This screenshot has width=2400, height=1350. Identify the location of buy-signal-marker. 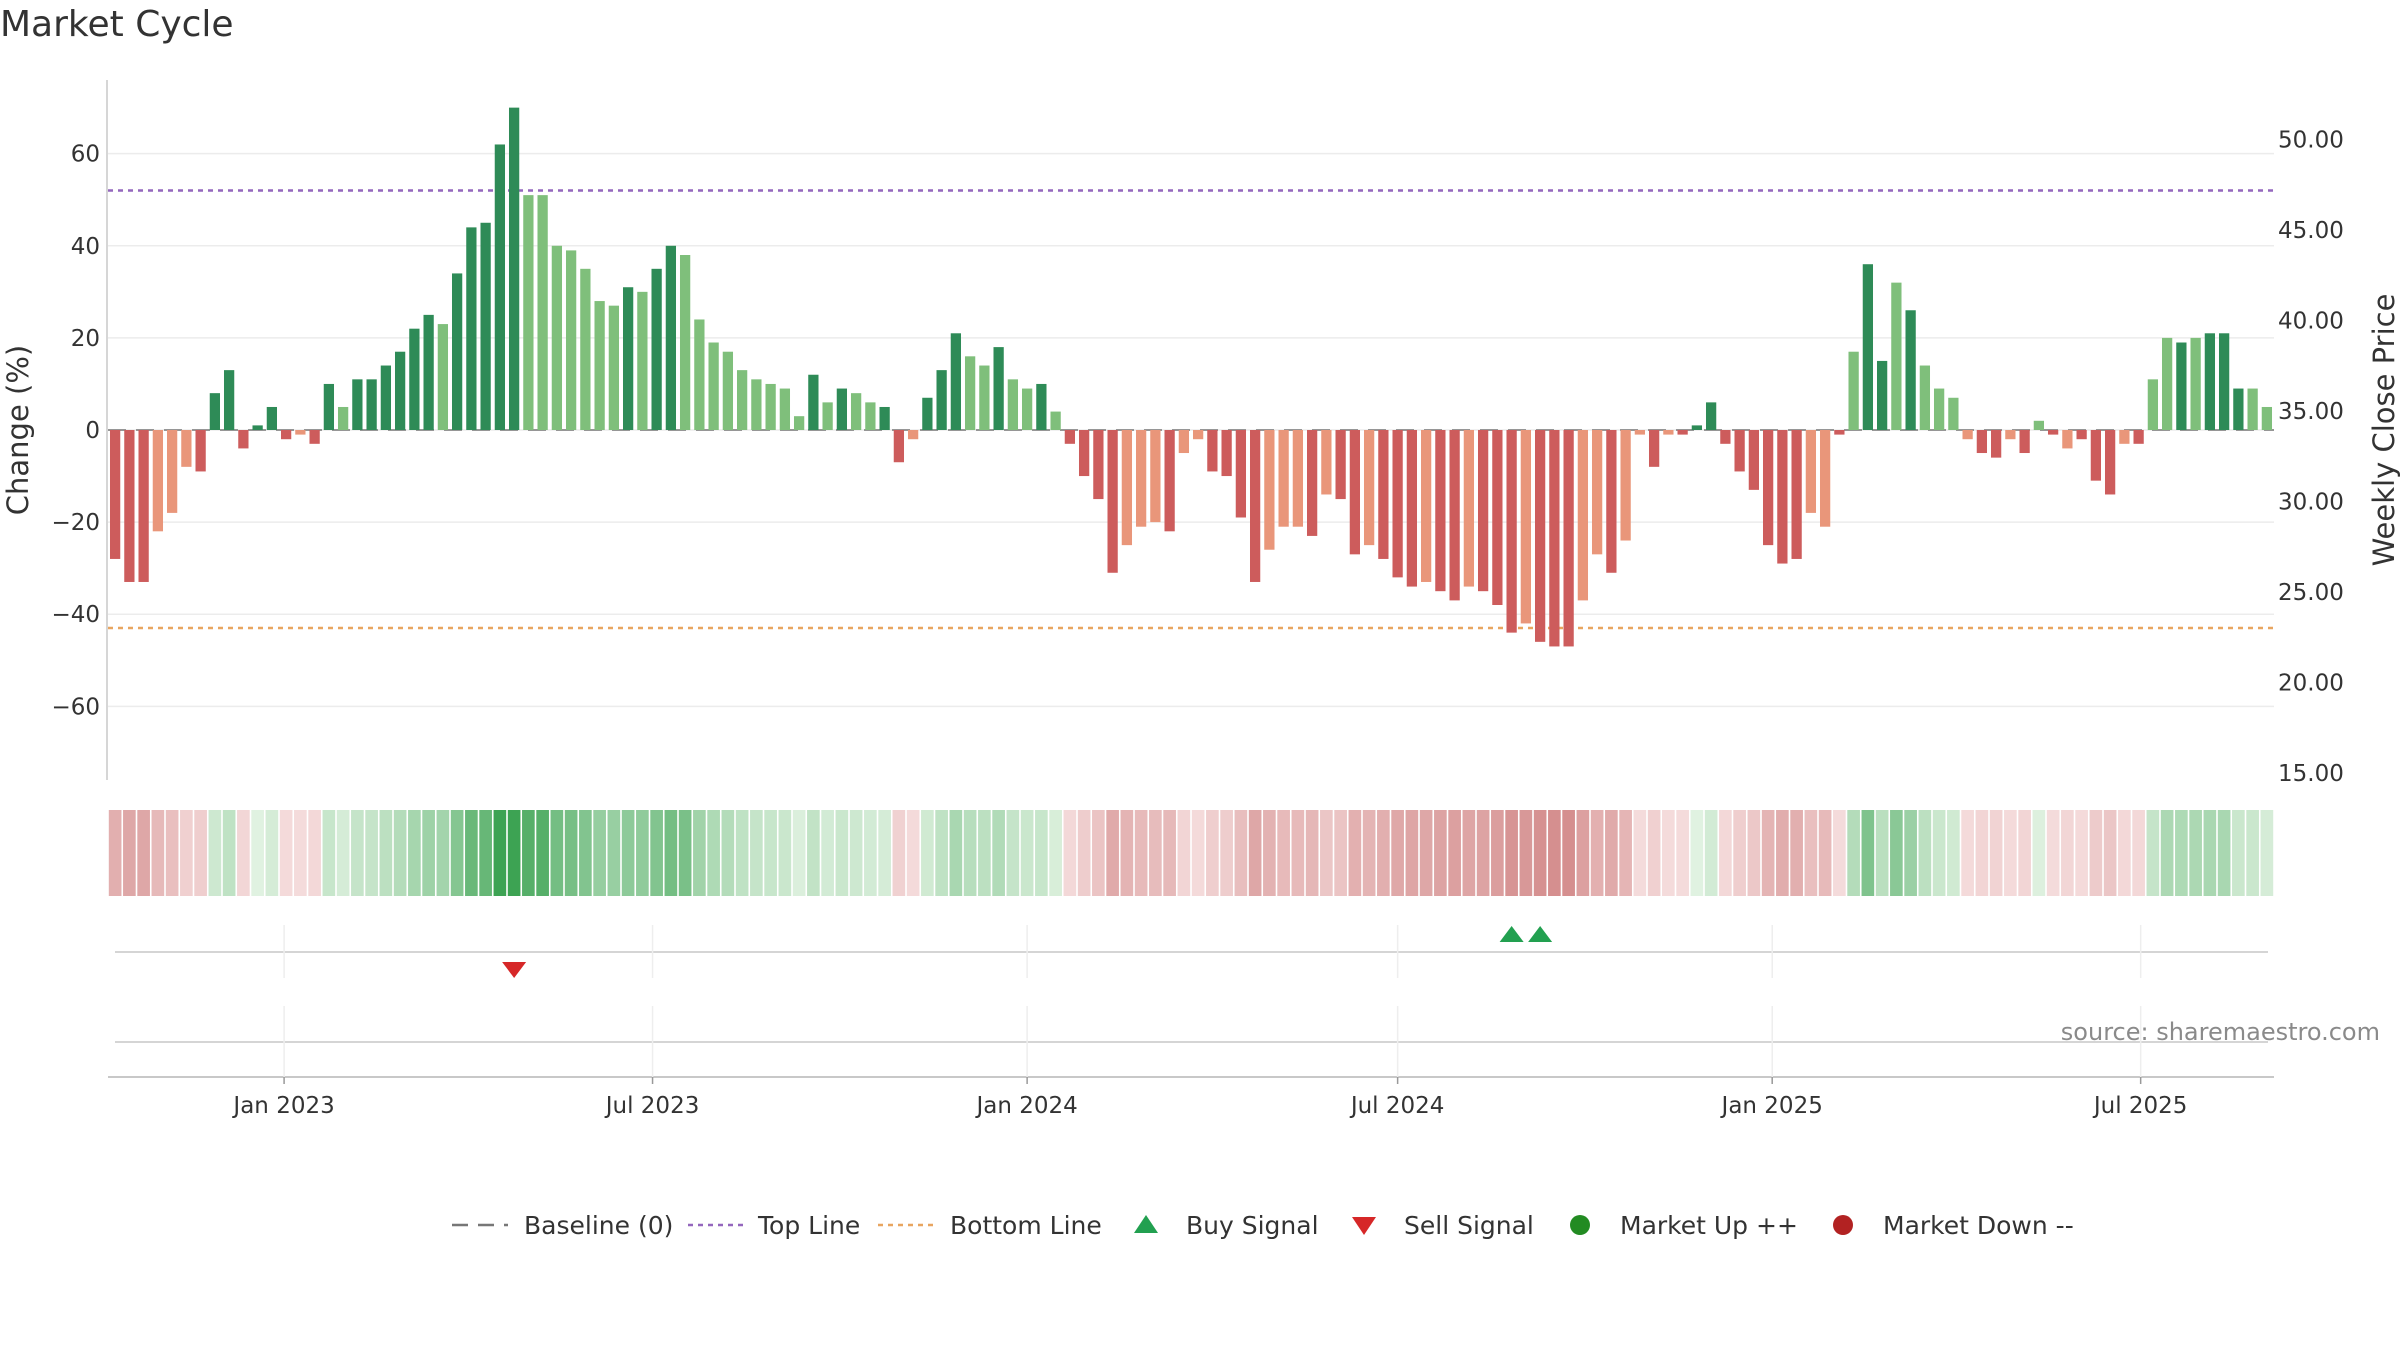
(1540, 934).